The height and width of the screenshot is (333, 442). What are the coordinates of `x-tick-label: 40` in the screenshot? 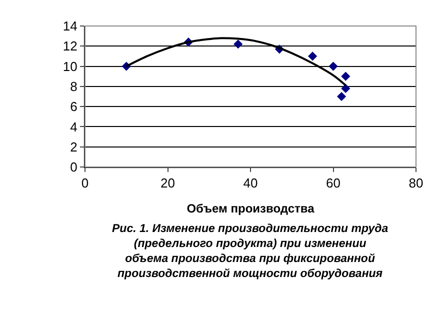 It's located at (250, 183).